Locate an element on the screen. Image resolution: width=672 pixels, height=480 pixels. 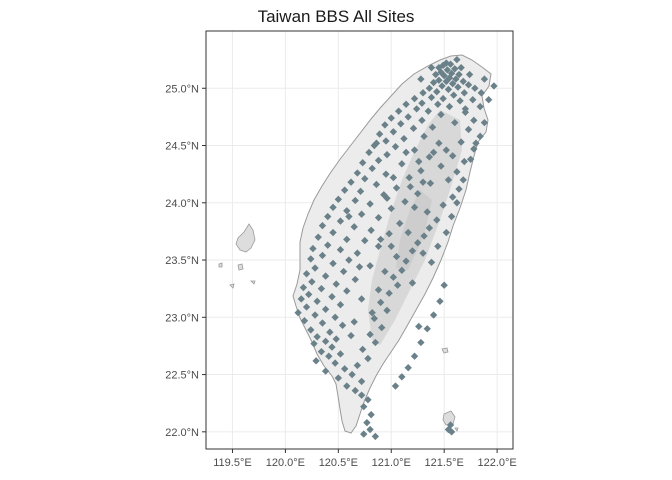
y-tick-label: 25.0°N is located at coordinates (182, 89).